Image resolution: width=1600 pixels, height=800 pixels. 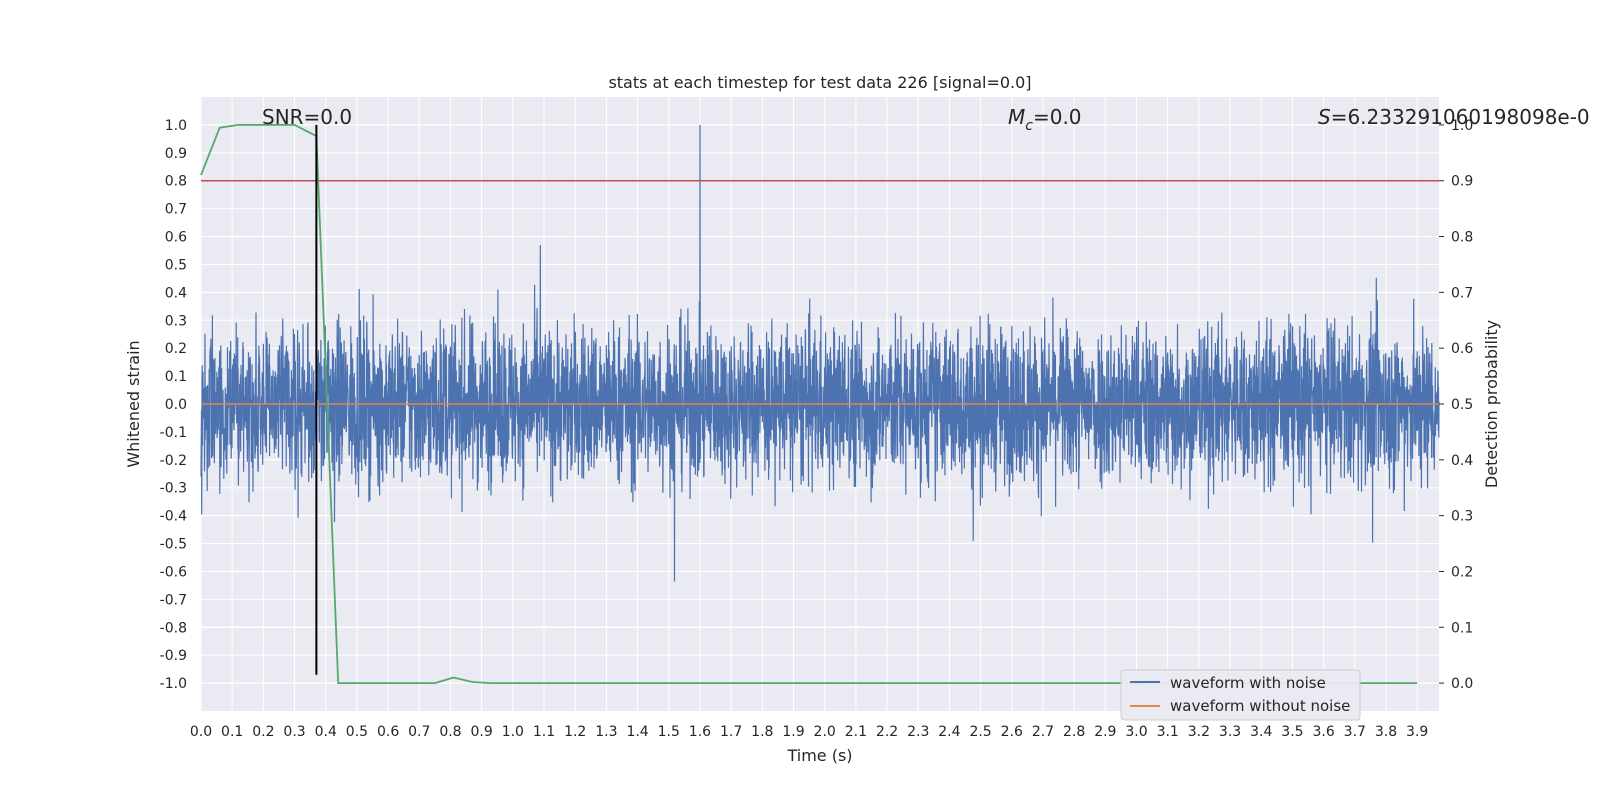 I want to click on x-tick-label: 1.6, so click(x=700, y=732).